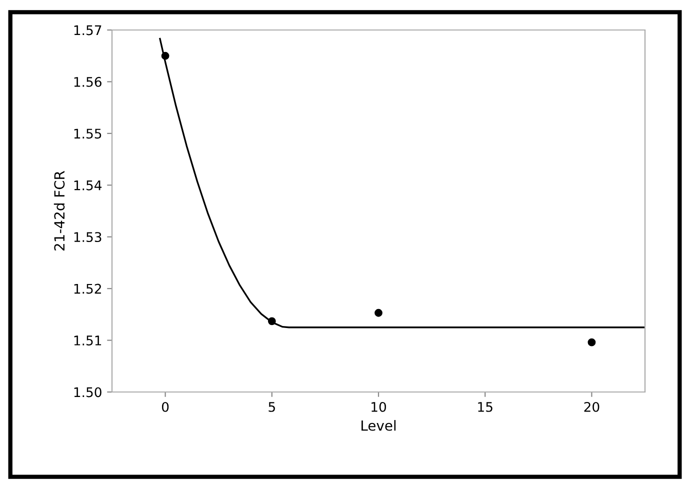 The height and width of the screenshot is (489, 690). I want to click on y-tick-label: 1.53, so click(88, 237).